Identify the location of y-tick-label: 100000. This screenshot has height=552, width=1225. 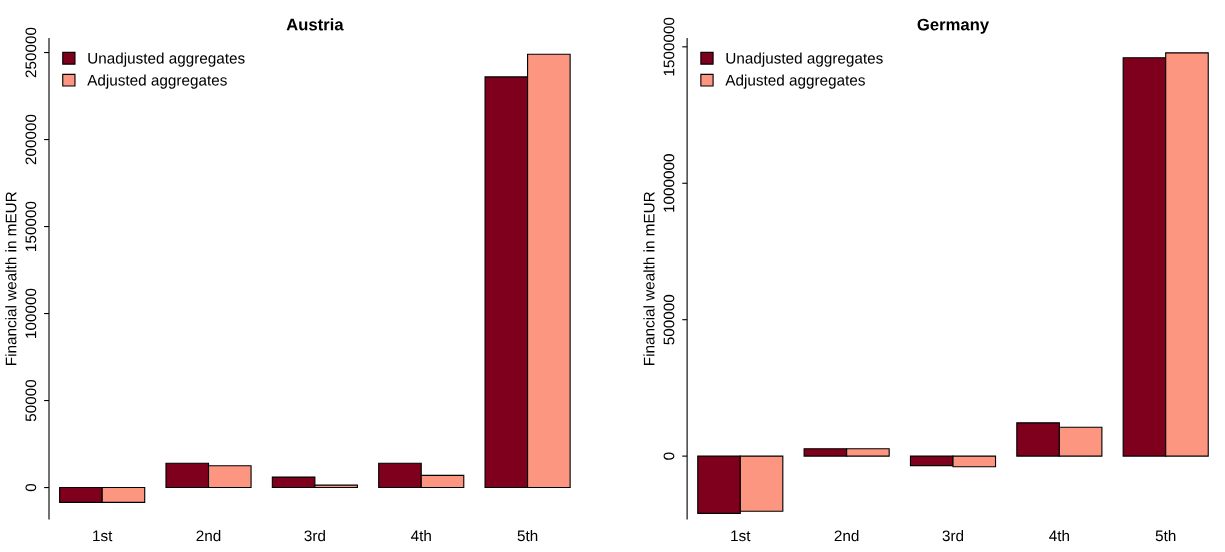
(31, 313).